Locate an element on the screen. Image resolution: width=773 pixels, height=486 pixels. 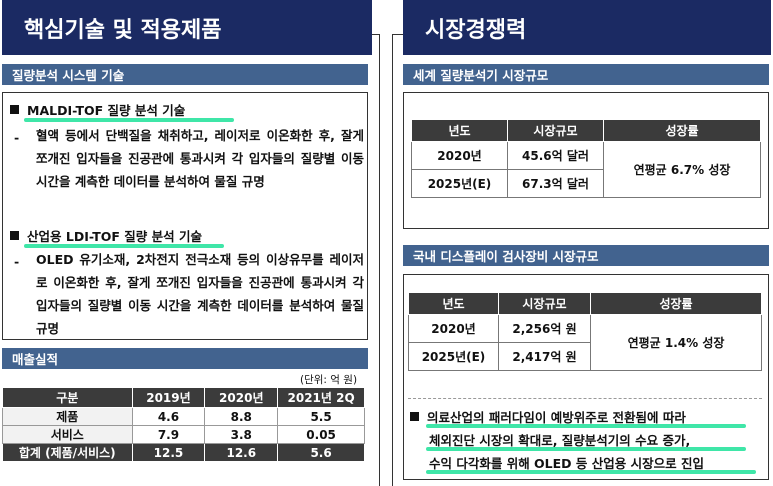
table-row: 2025년(E) 2,417억 원 is located at coordinates (585, 356).